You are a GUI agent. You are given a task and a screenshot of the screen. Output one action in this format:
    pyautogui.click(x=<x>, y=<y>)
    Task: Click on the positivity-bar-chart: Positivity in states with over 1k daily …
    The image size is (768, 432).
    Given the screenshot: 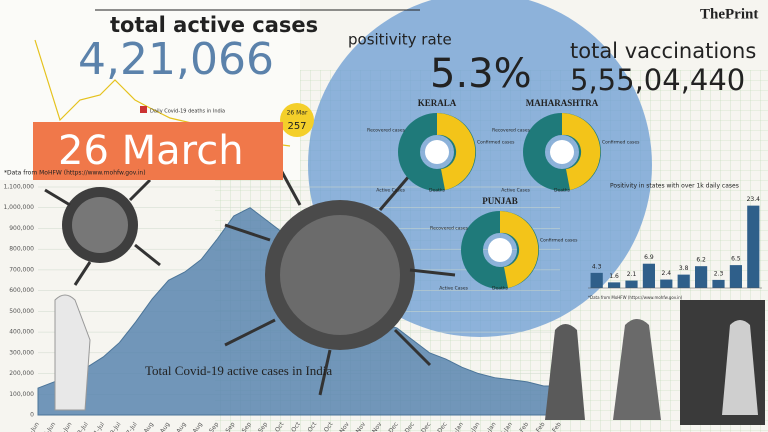 What is the action you would take?
    pyautogui.click(x=675, y=241)
    